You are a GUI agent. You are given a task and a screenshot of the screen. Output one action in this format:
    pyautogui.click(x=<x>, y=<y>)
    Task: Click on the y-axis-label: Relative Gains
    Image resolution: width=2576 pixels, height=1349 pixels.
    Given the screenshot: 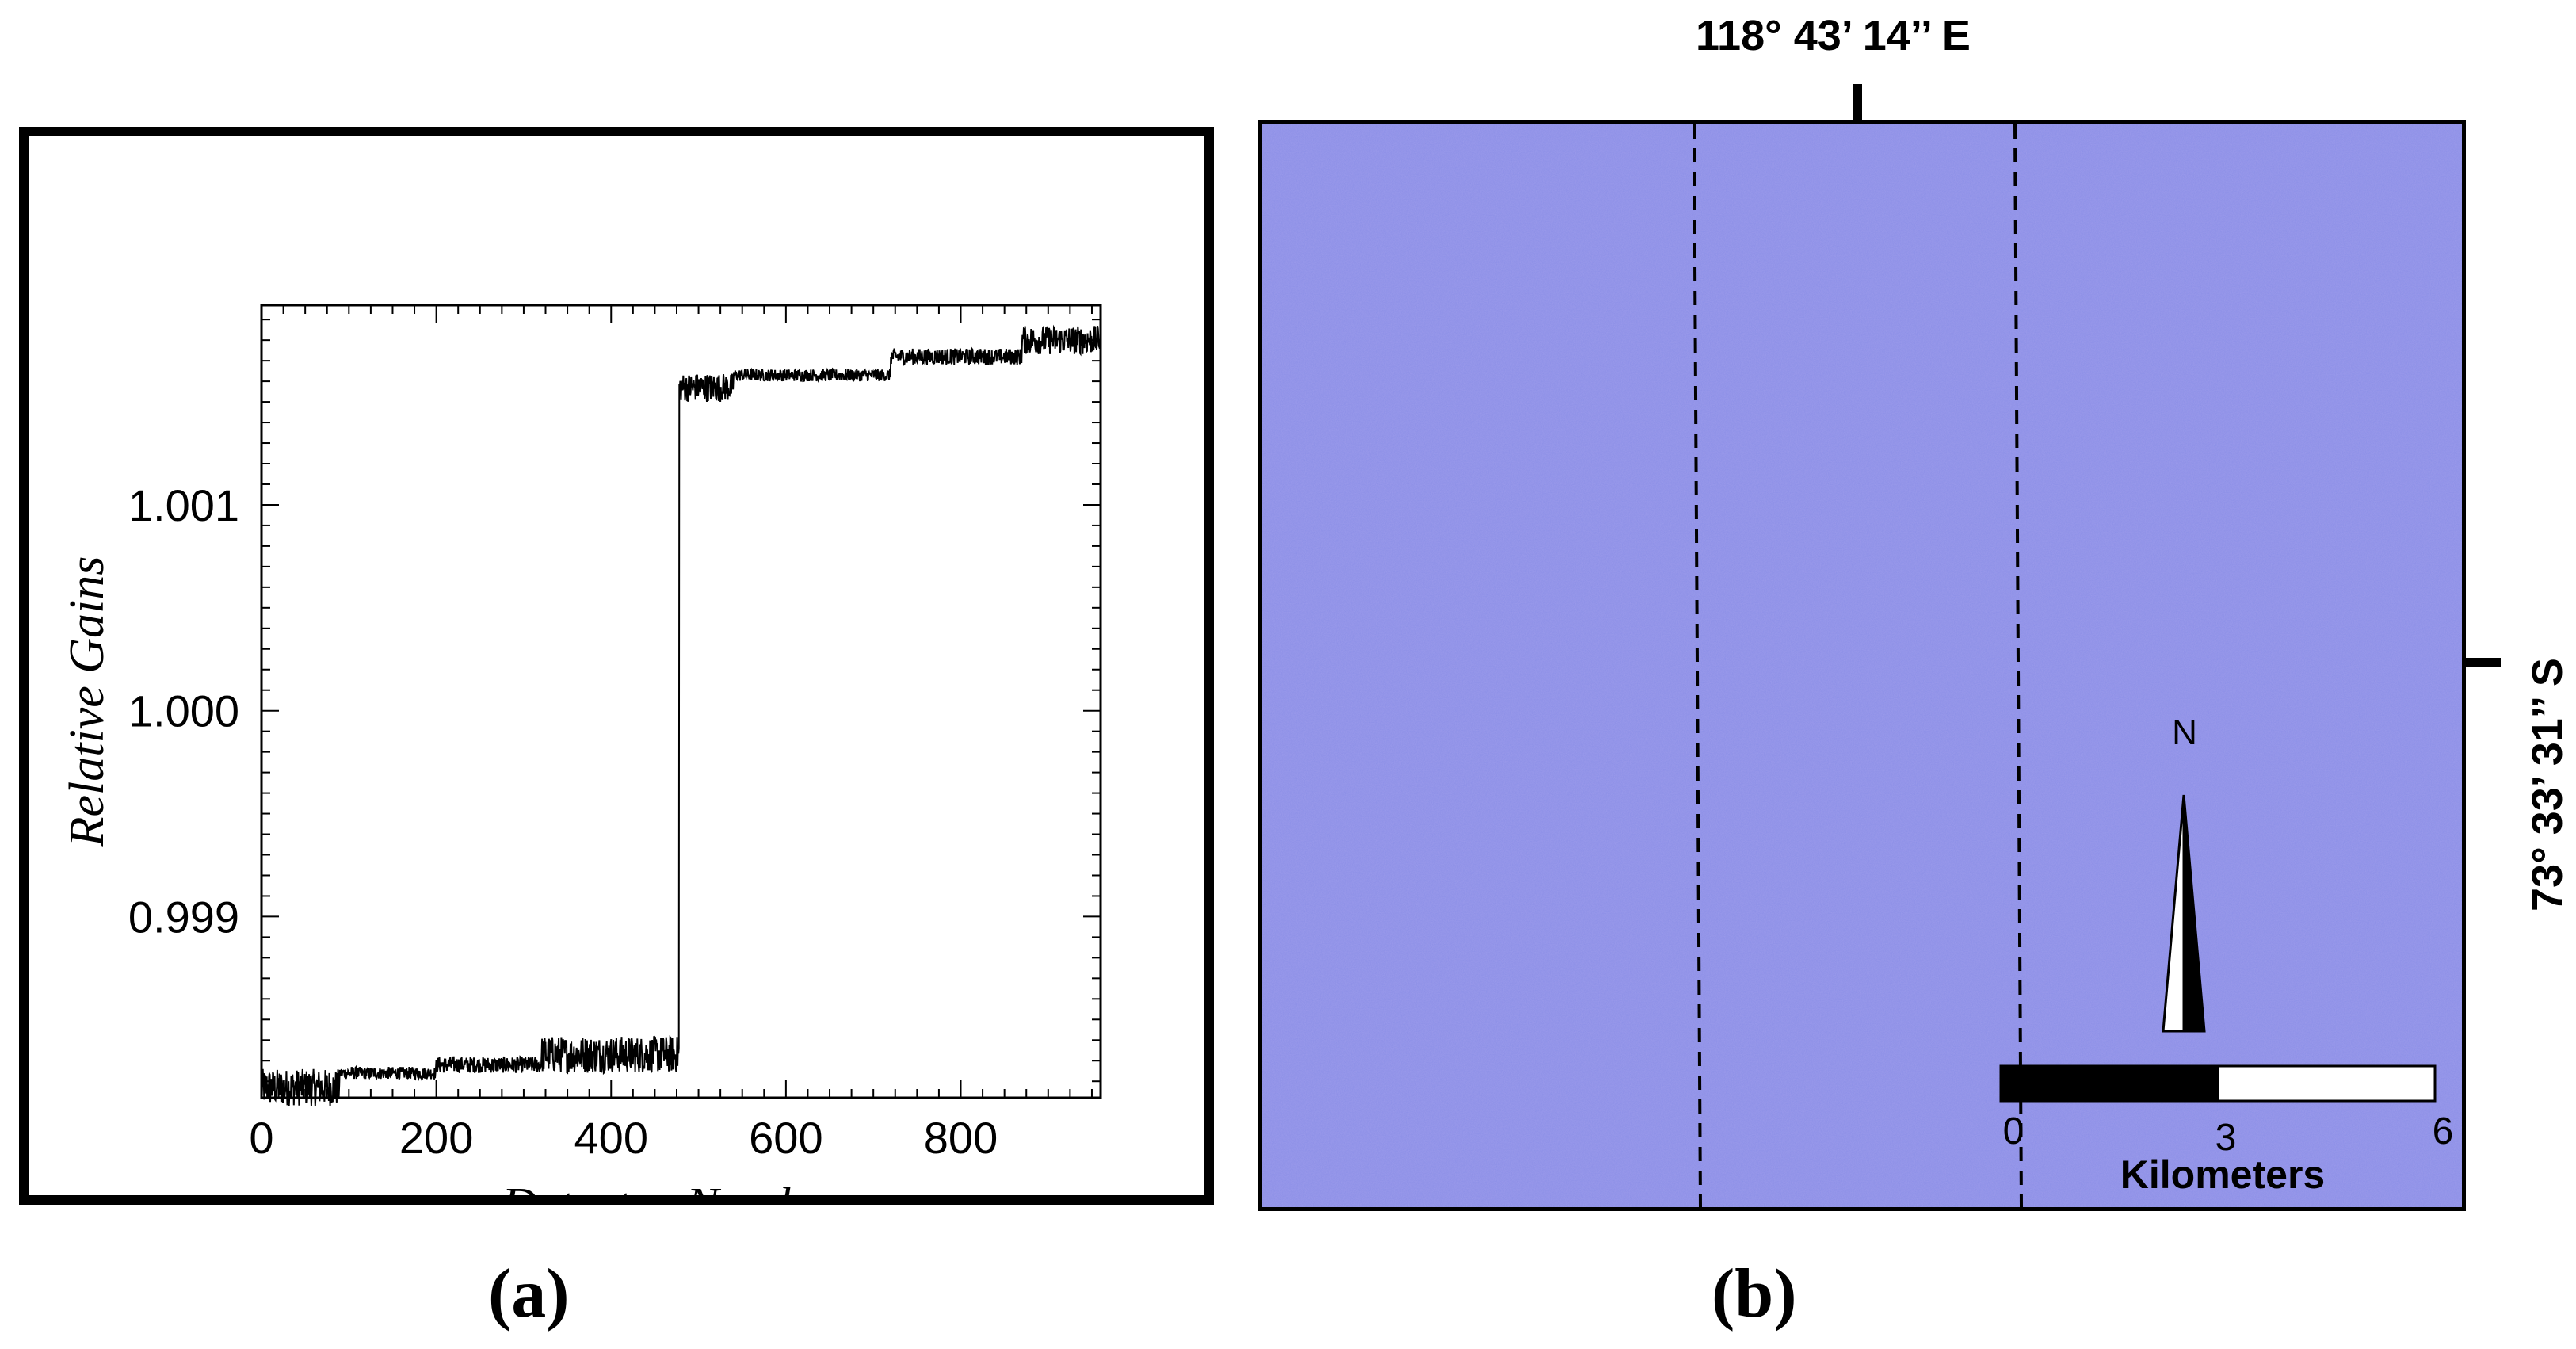 What is the action you would take?
    pyautogui.click(x=87, y=702)
    